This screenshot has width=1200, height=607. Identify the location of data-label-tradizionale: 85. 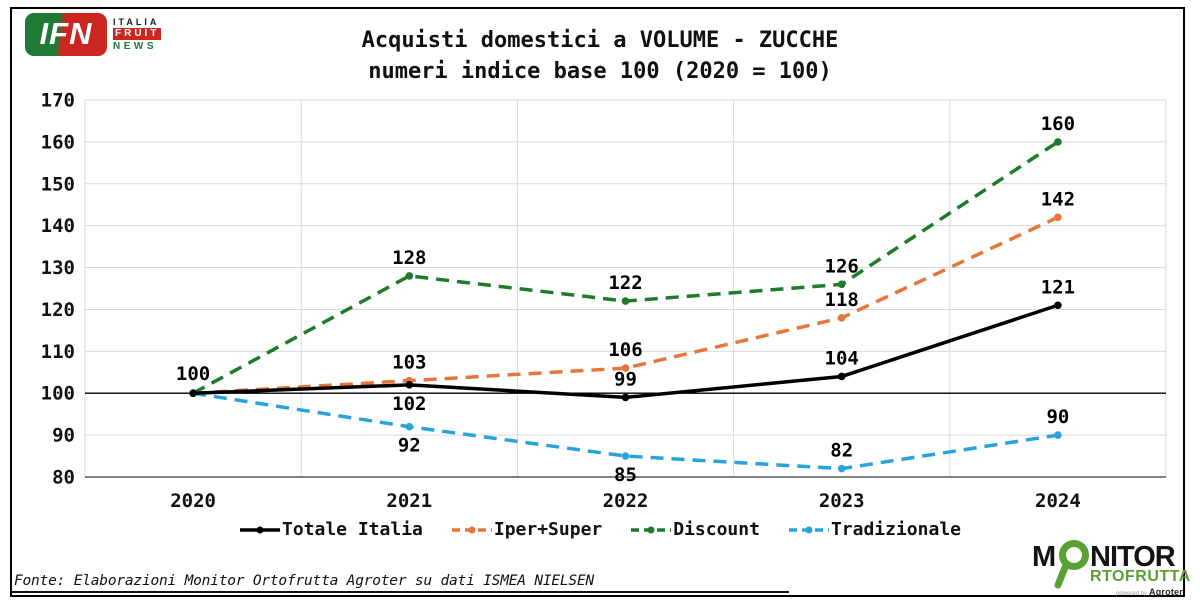
(625, 475).